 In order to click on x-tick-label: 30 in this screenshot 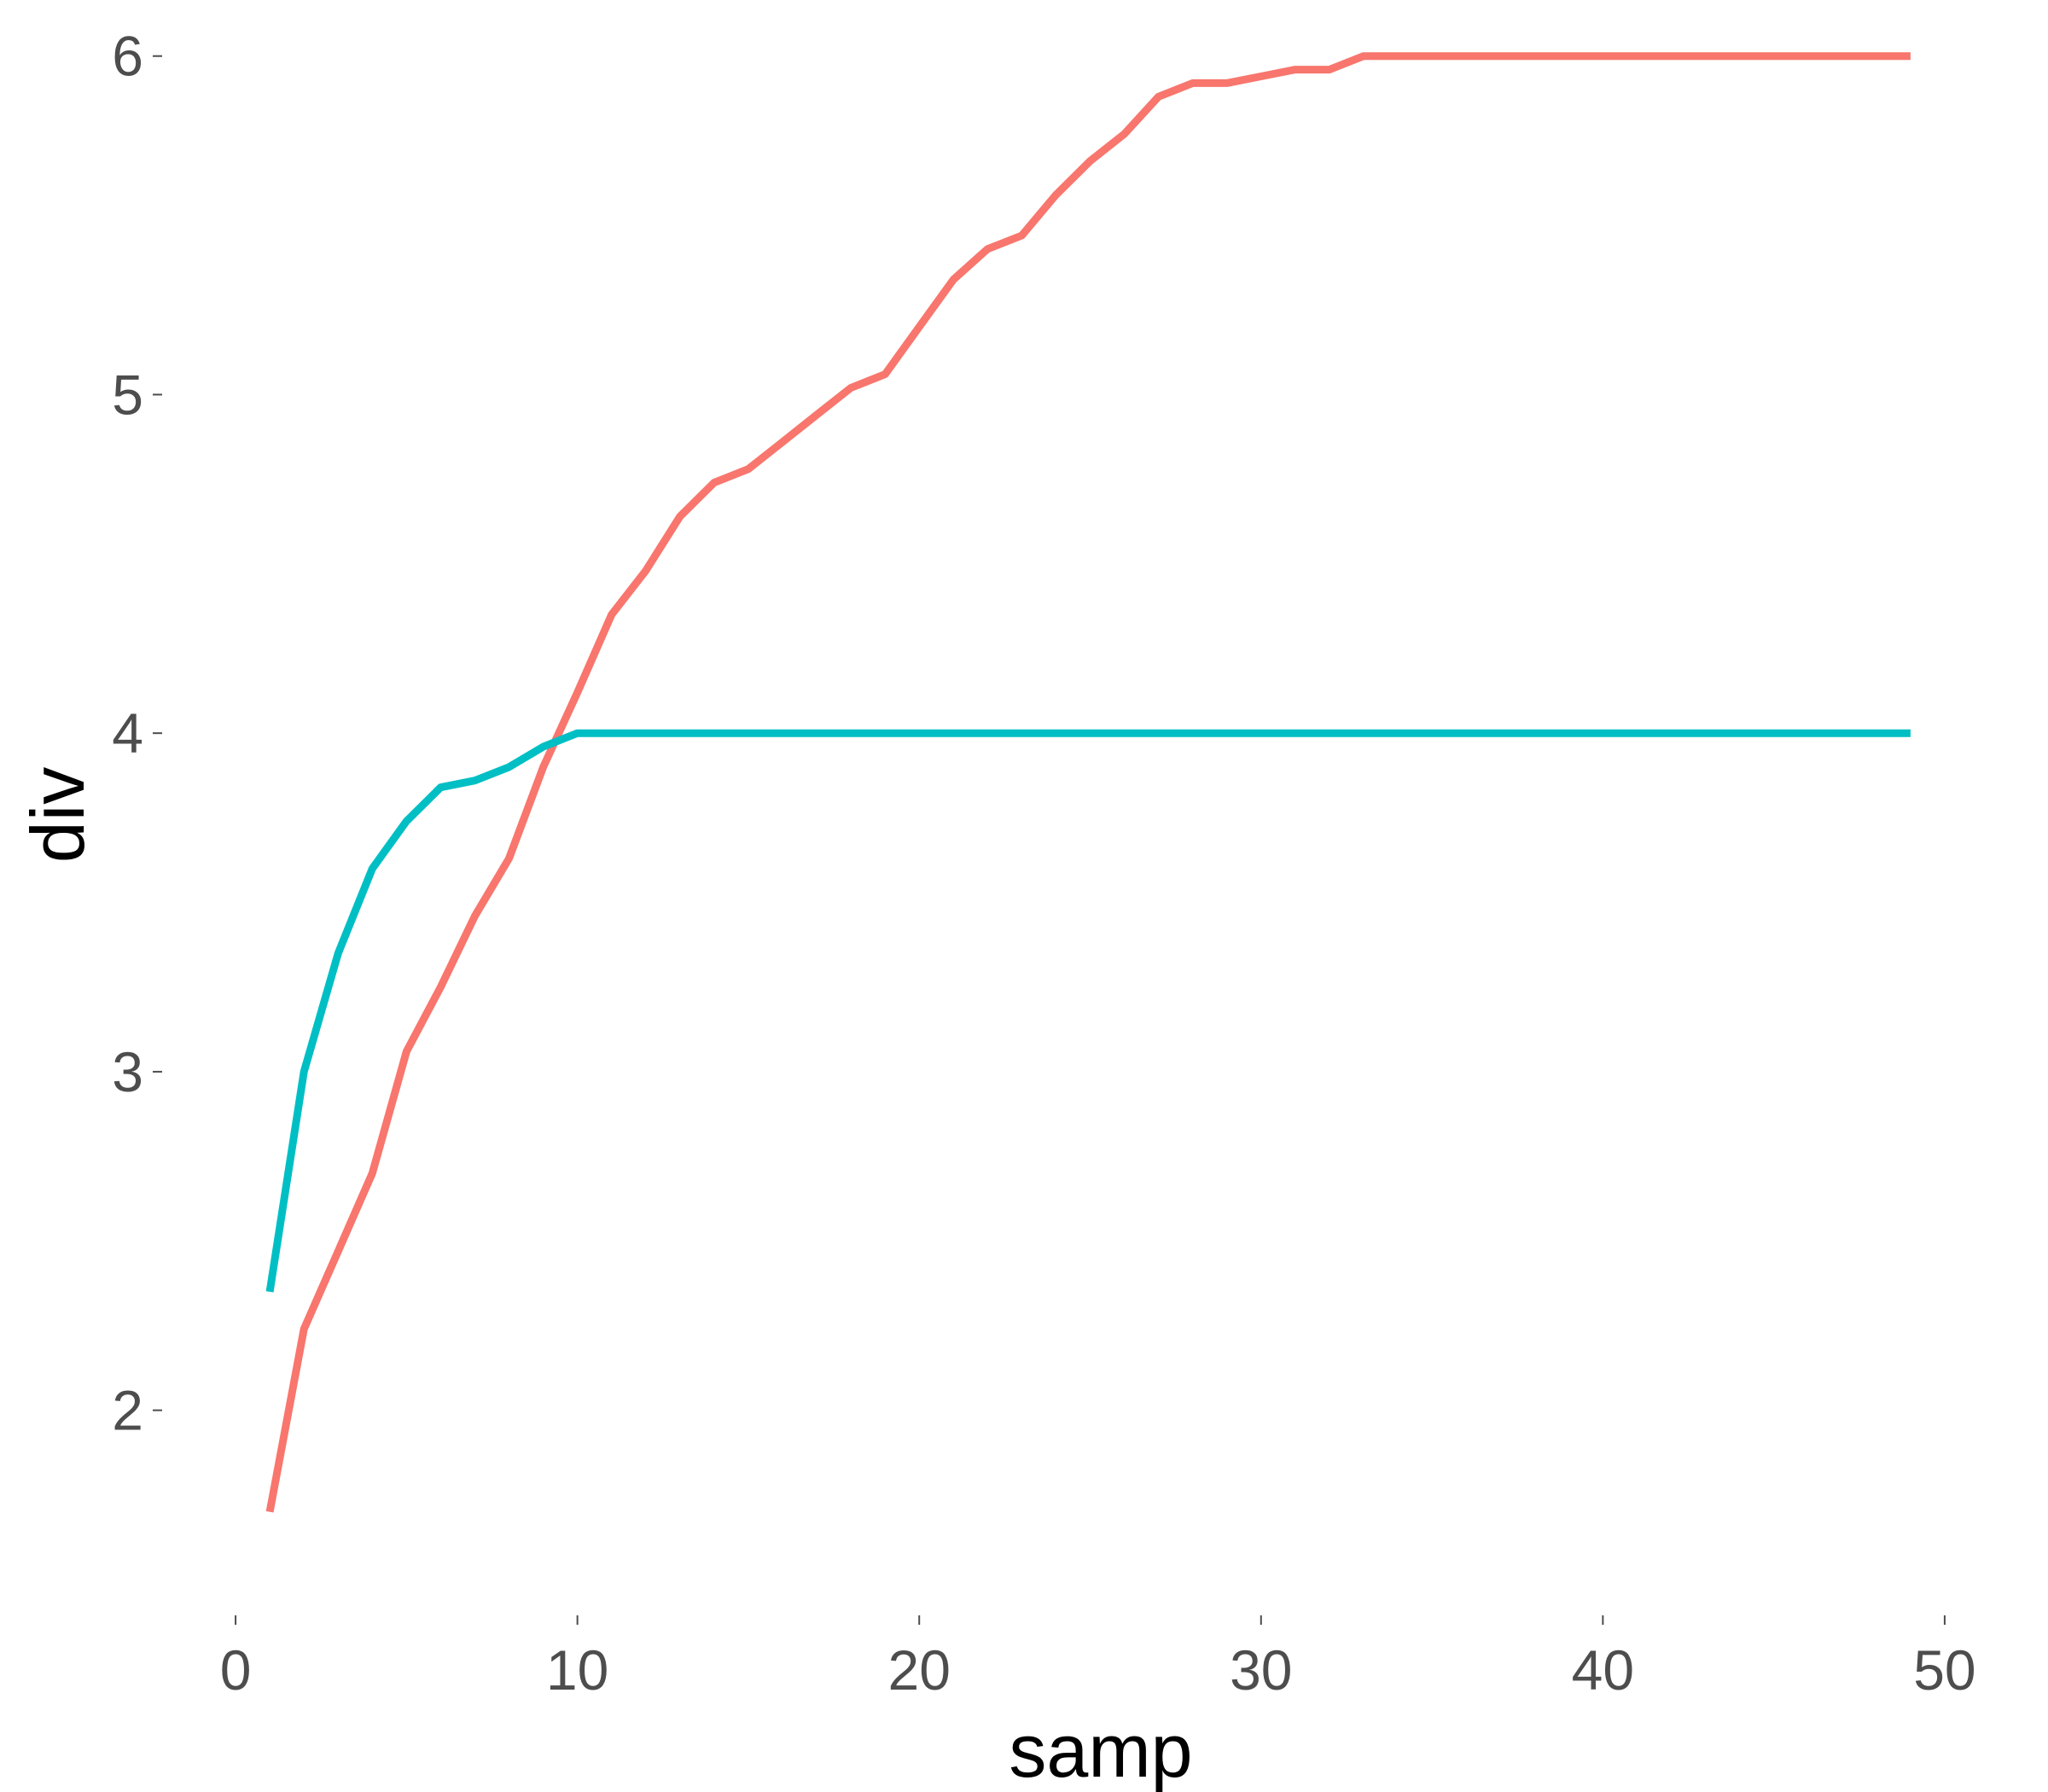, I will do `click(1261, 1670)`.